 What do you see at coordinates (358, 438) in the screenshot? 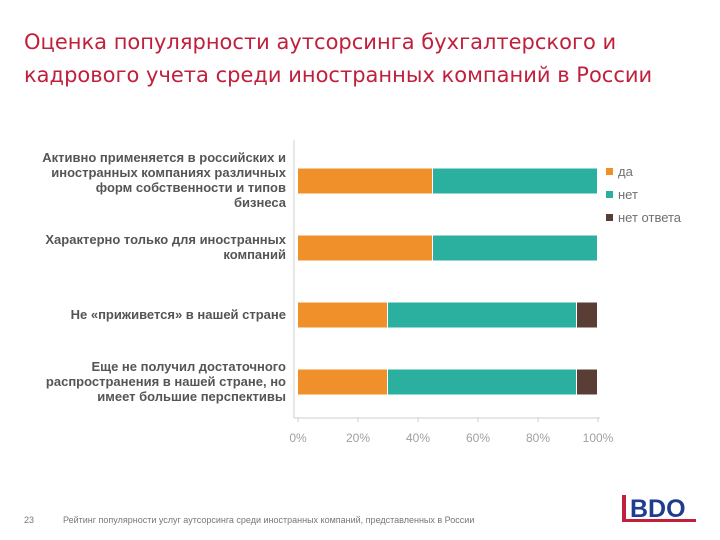
I see `x-tick-label: 20%` at bounding box center [358, 438].